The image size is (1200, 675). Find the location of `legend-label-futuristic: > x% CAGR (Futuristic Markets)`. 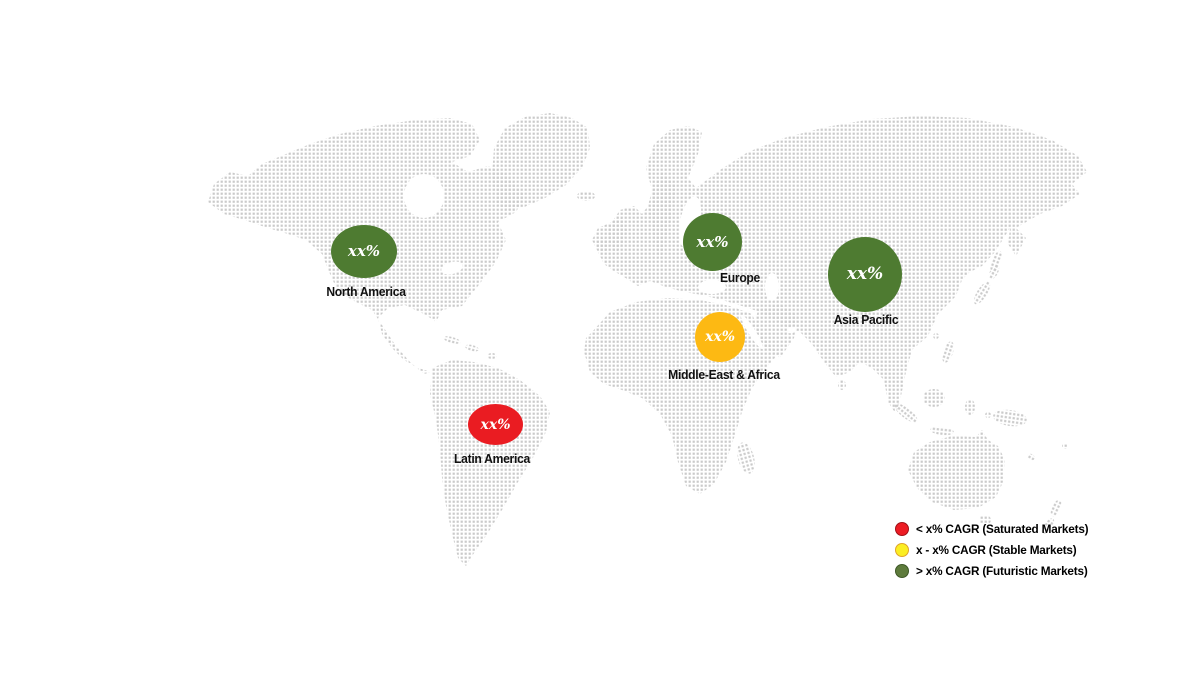

legend-label-futuristic: > x% CAGR (Futuristic Markets) is located at coordinates (1002, 571).